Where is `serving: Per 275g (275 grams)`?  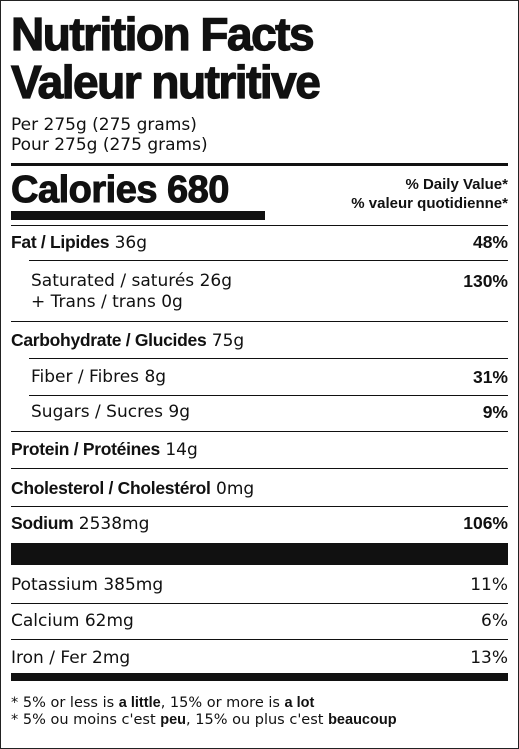
serving: Per 275g (275 grams) is located at coordinates (104, 125).